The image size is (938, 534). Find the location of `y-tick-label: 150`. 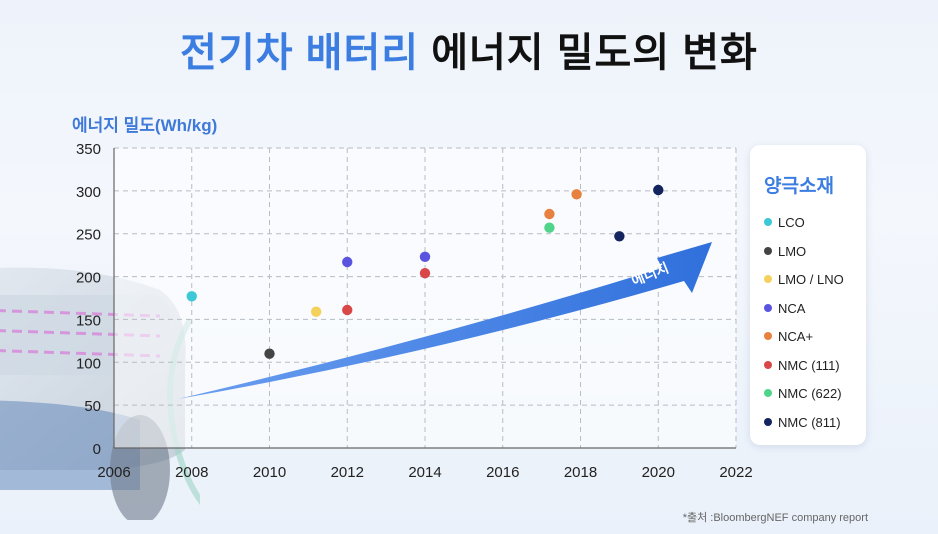

y-tick-label: 150 is located at coordinates (88, 320).